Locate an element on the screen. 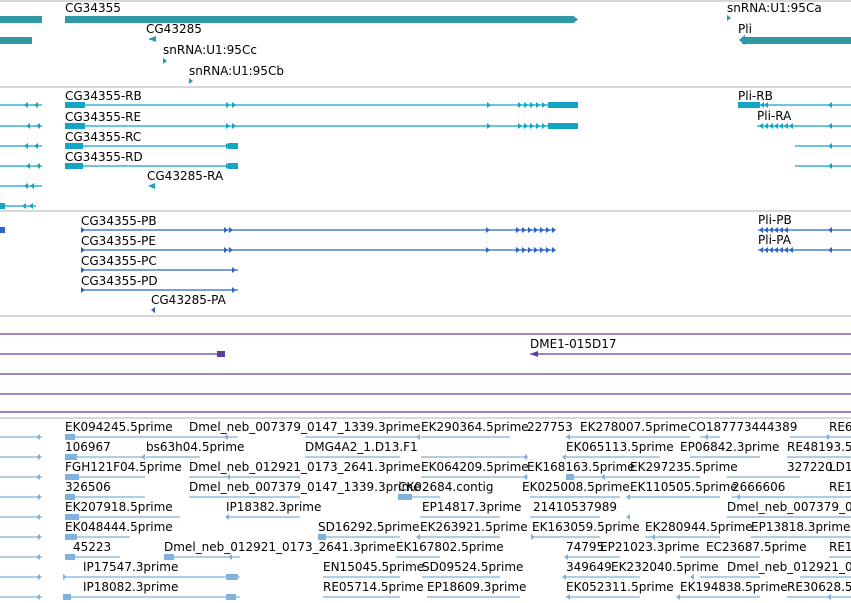 The image size is (851, 603). est-label: EK052311.5prime is located at coordinates (620, 587).